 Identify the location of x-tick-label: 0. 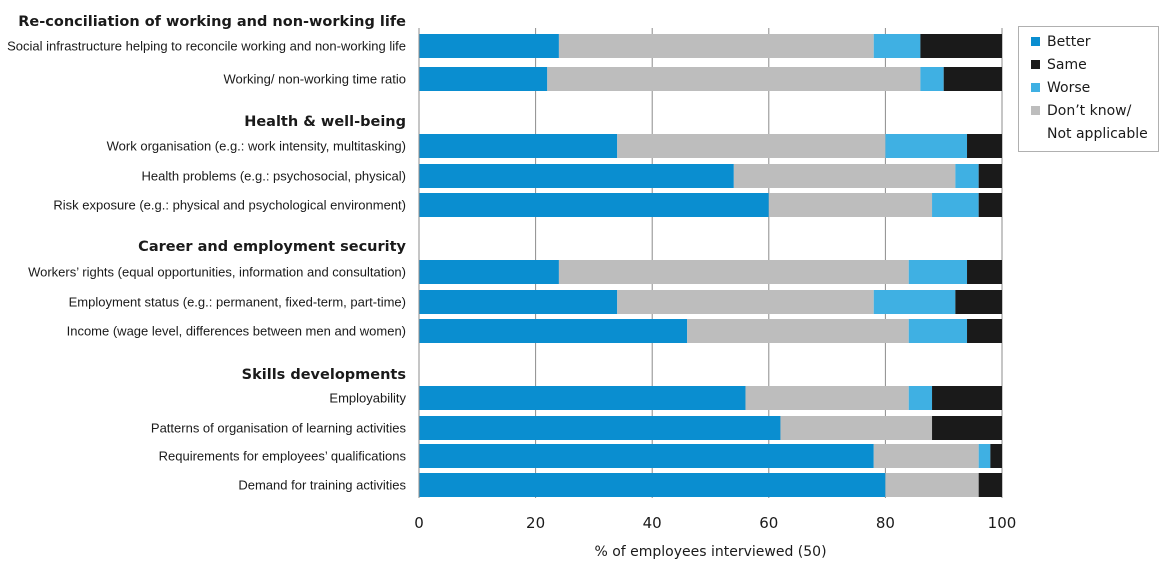
(419, 523).